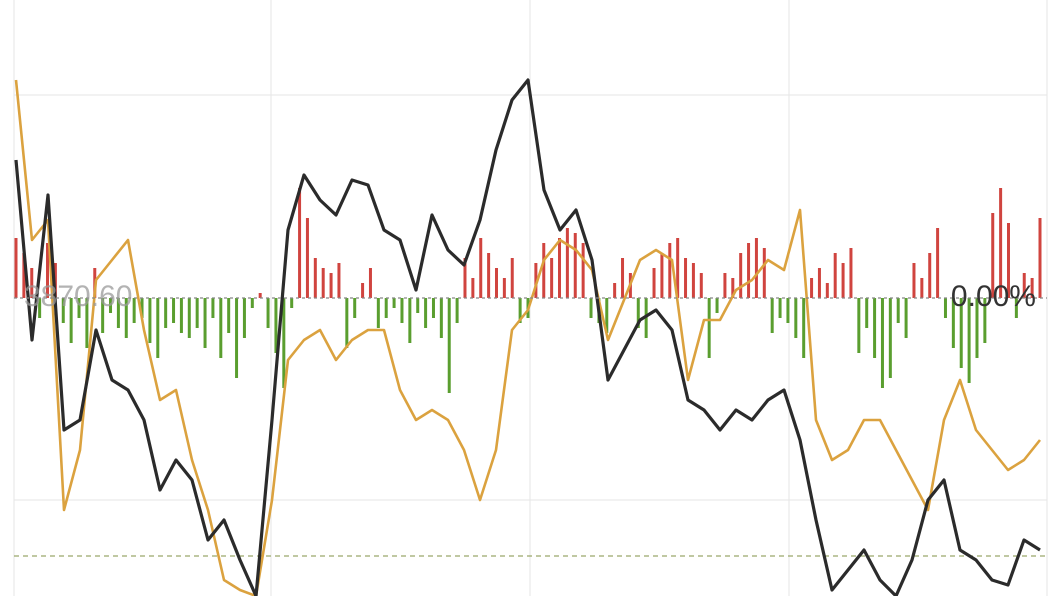  Describe the element at coordinates (78, 296) in the screenshot. I see `y-tick-label: 3870.60` at that location.